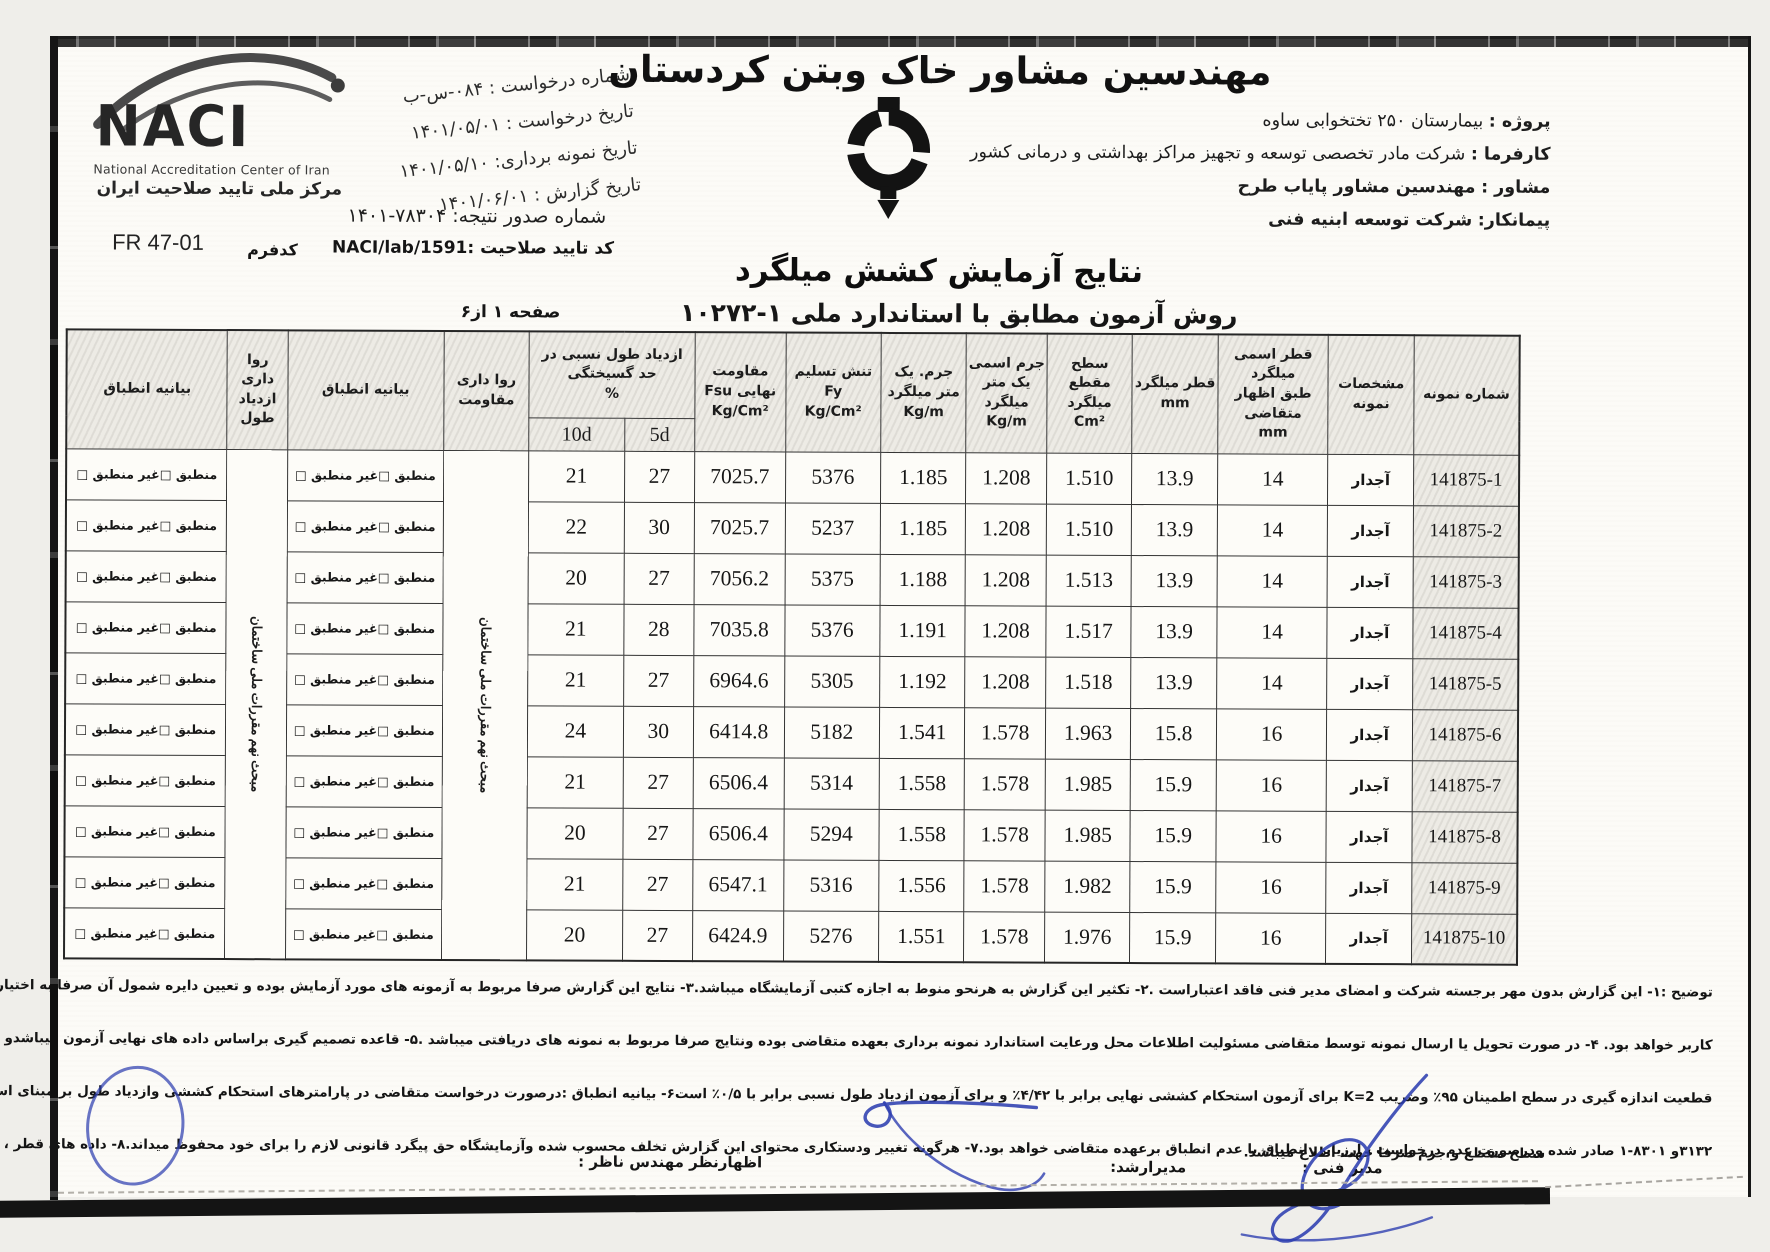 The width and height of the screenshot is (1770, 1252). Describe the element at coordinates (1088, 580) in the screenshot. I see `cell-area: 1.513` at that location.